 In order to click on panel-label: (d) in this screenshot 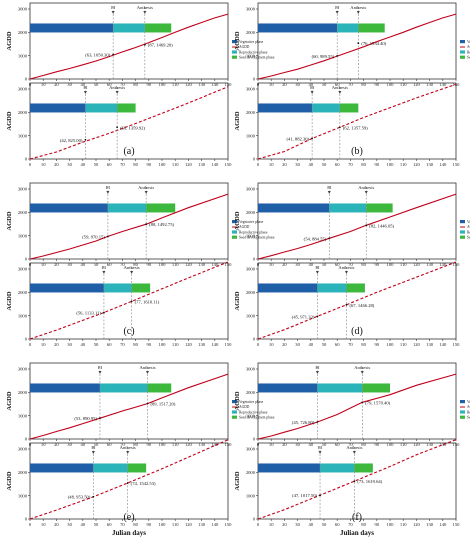, I will do `click(357, 331)`.